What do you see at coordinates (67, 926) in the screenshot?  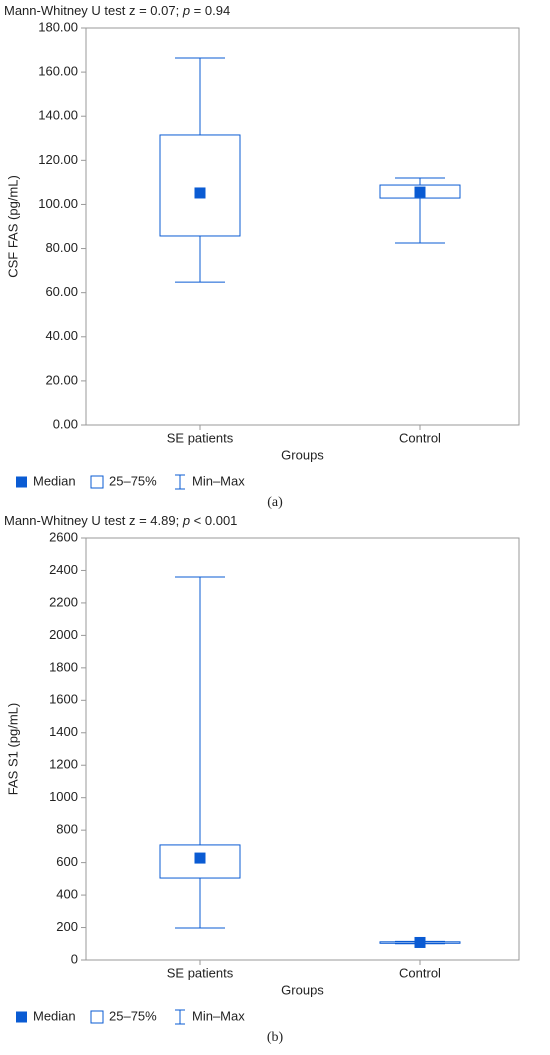 I see `y-tick-label: 200` at bounding box center [67, 926].